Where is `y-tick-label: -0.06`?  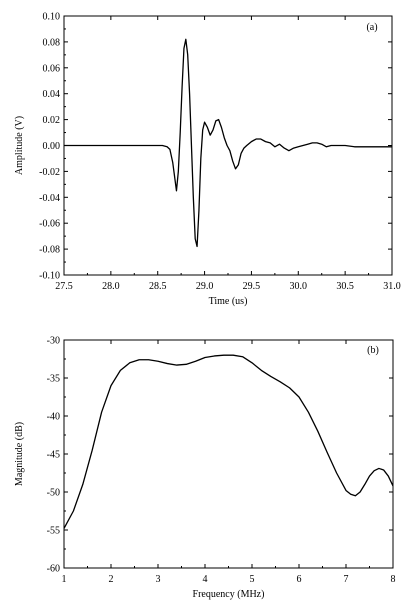 y-tick-label: -0.06 is located at coordinates (49, 224).